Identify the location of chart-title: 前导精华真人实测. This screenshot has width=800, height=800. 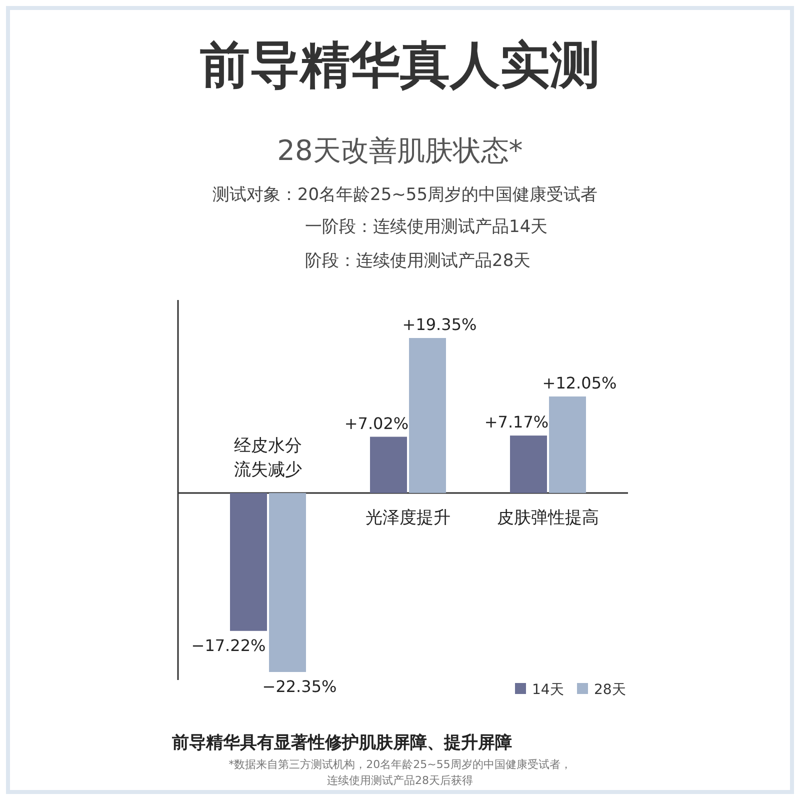
(400, 65).